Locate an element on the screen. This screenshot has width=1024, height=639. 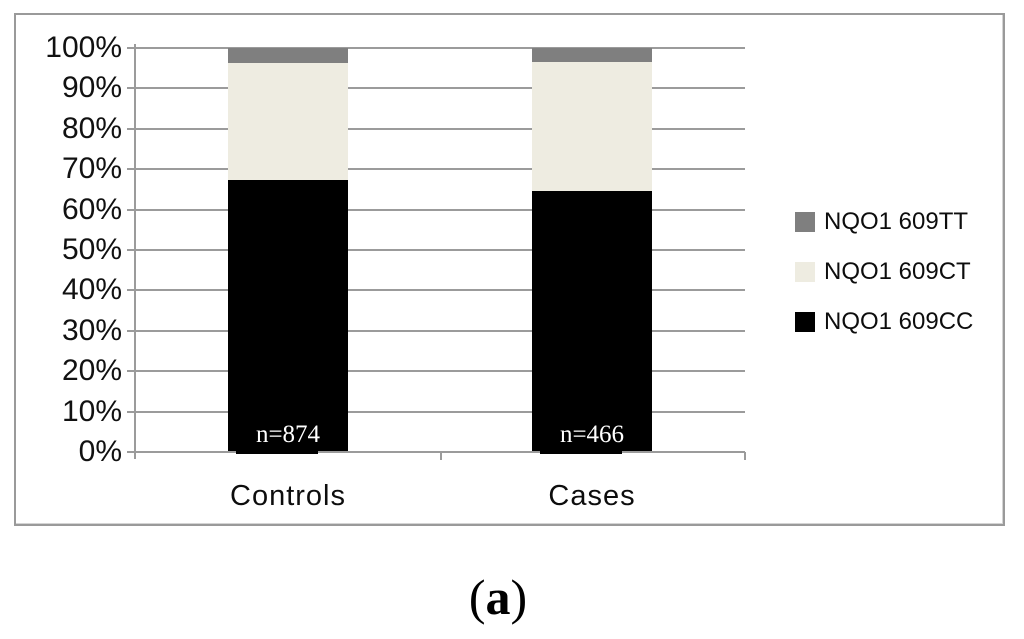
x-axis-line is located at coordinates (436, 452).